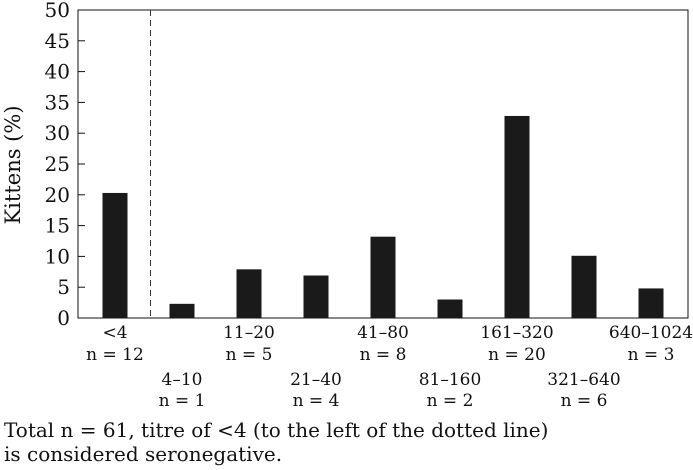  I want to click on y-tick-label: 40, so click(57, 72).